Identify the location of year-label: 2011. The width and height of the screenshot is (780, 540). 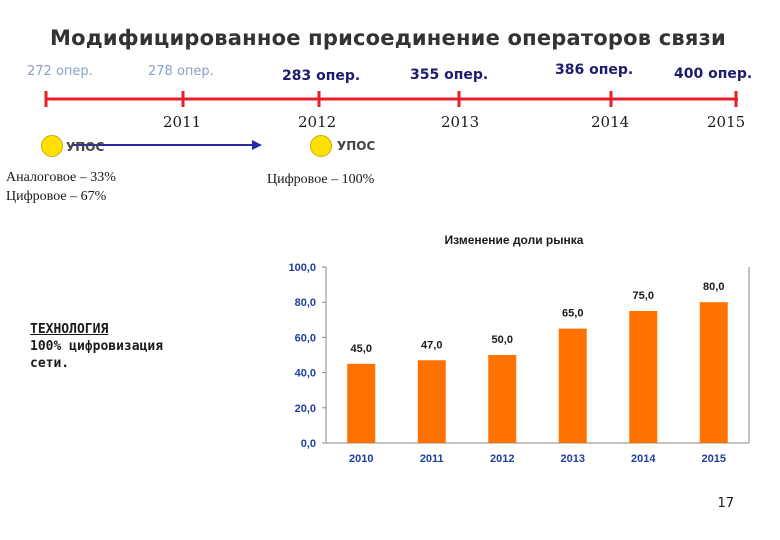
(182, 122).